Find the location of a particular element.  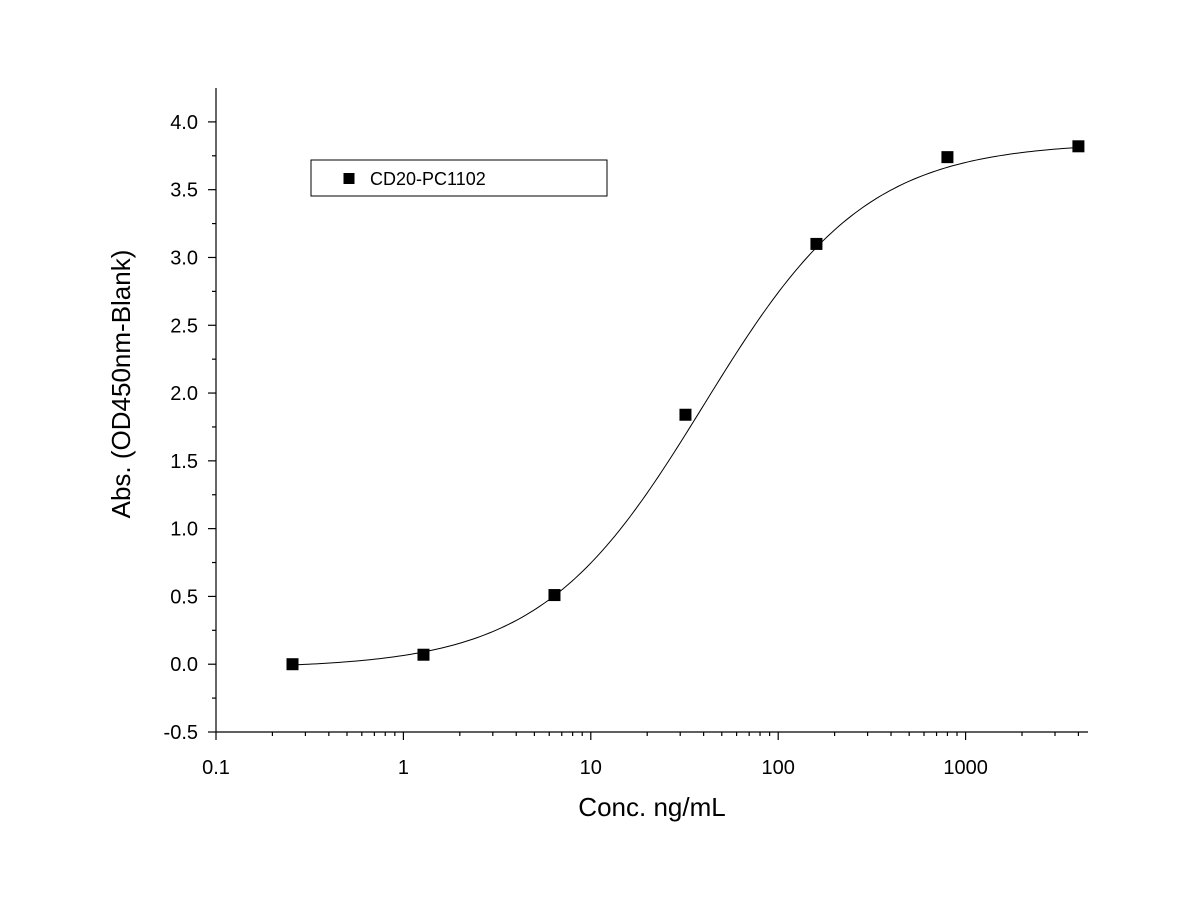

y-tick-label: 1.5 is located at coordinates (184, 462).